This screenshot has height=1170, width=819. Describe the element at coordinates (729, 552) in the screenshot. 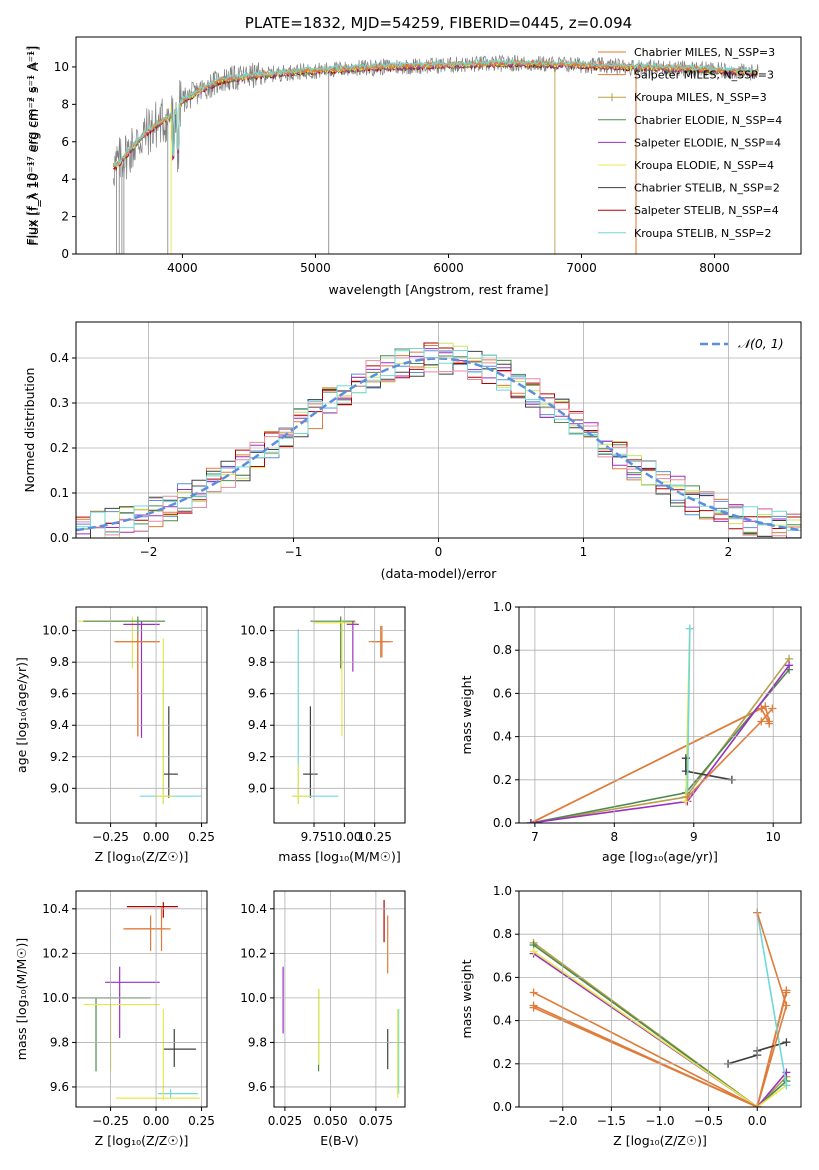

I see `tick-label-x: 2` at that location.